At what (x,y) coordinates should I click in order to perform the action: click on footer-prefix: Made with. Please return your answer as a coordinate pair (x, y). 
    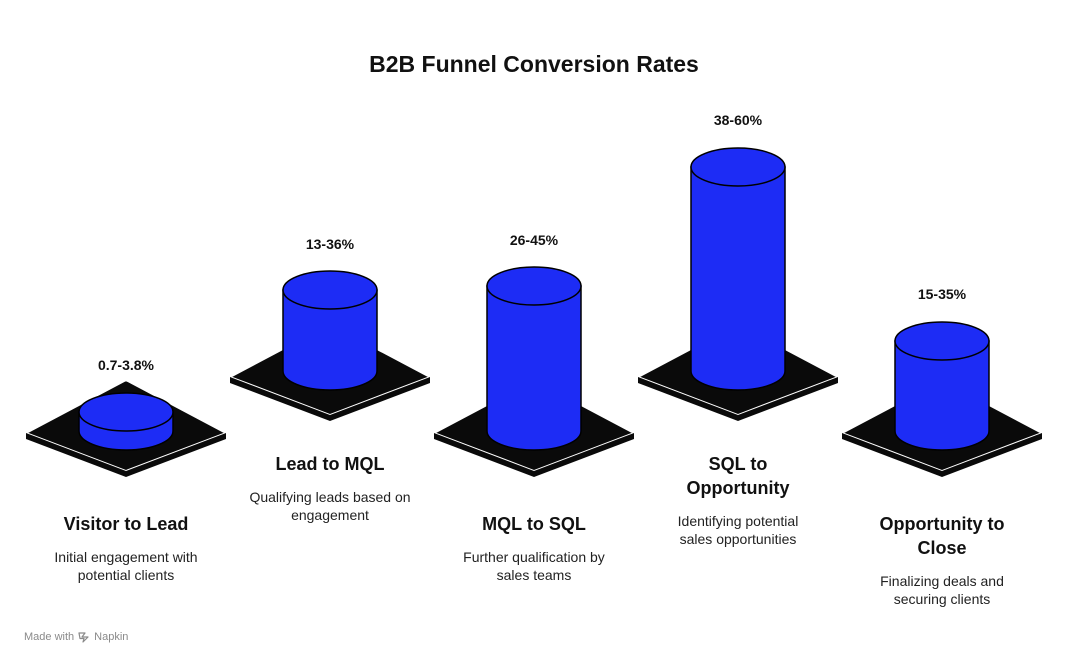
    Looking at the image, I should click on (49, 637).